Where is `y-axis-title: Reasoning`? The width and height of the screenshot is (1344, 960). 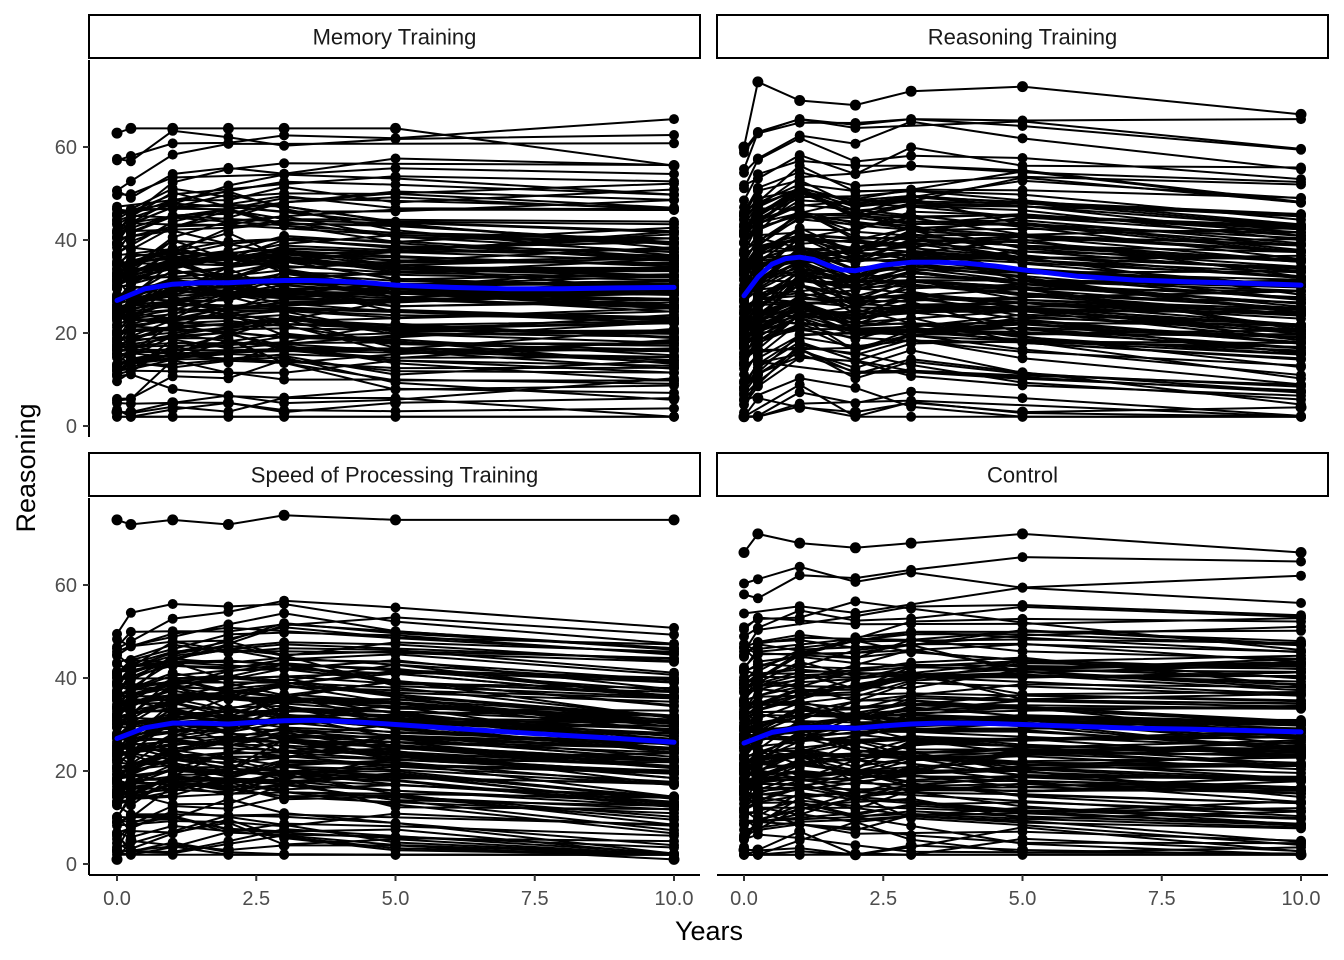 y-axis-title: Reasoning is located at coordinates (26, 467).